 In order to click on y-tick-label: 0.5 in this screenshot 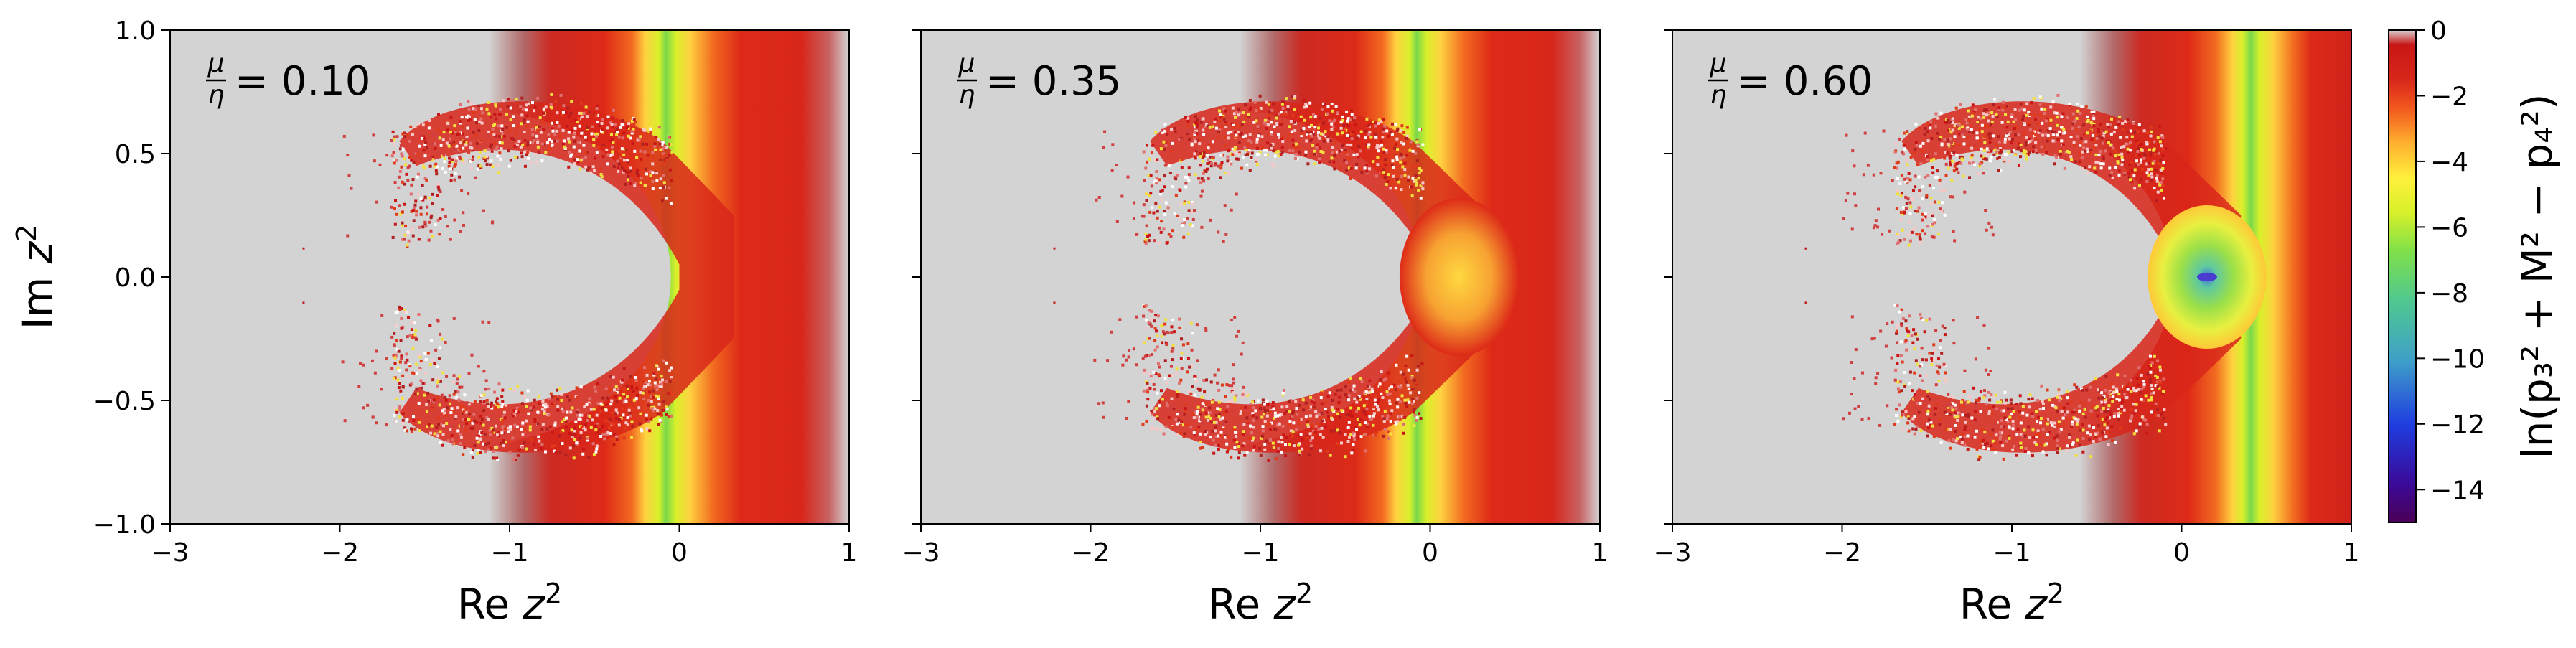, I will do `click(136, 154)`.